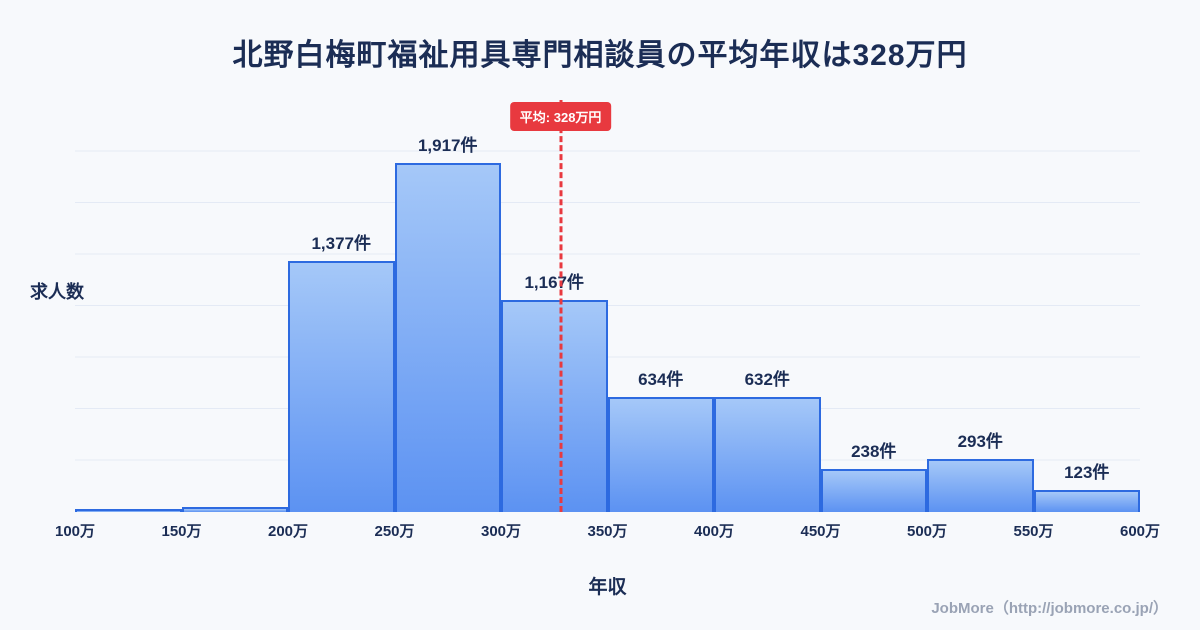 This screenshot has width=1200, height=630. Describe the element at coordinates (75, 531) in the screenshot. I see `x-tick-label: 100万` at that location.